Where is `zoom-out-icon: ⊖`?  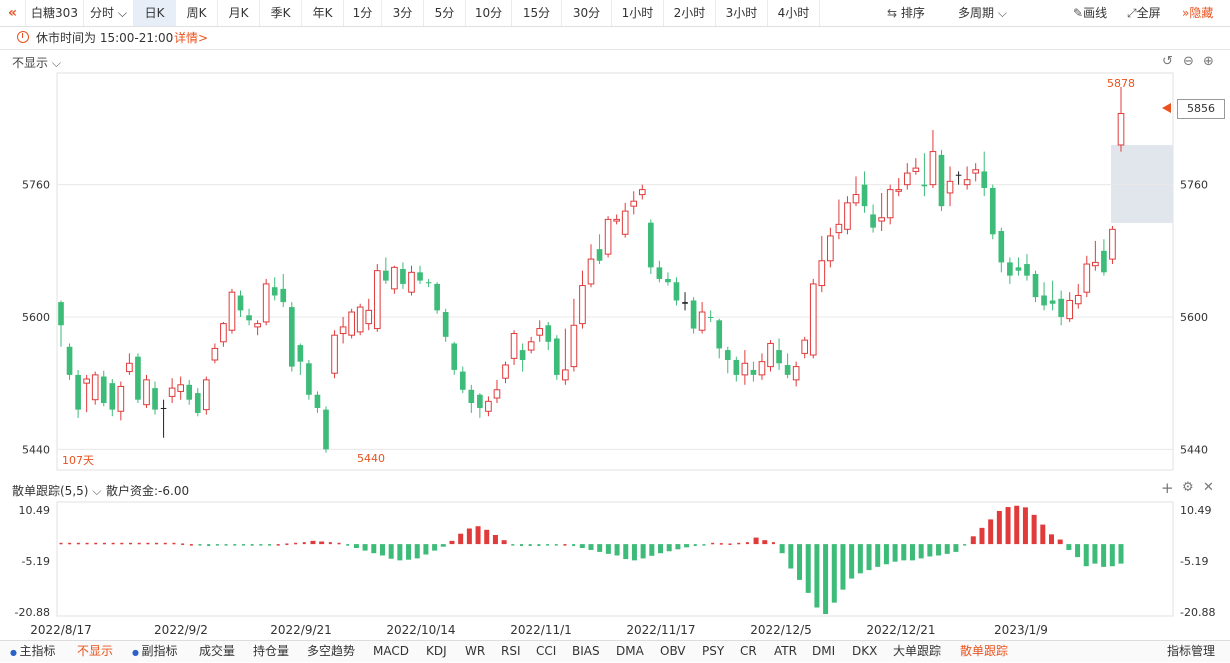 zoom-out-icon: ⊖ is located at coordinates (1188, 61).